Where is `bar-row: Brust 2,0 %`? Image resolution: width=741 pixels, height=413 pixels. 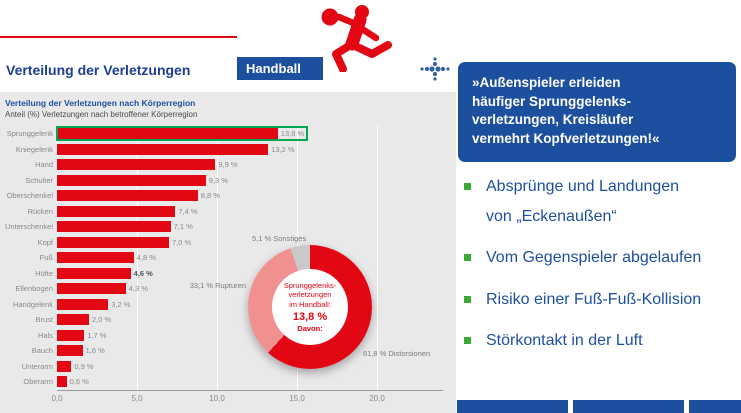 bar-row: Brust 2,0 % is located at coordinates (228, 320).